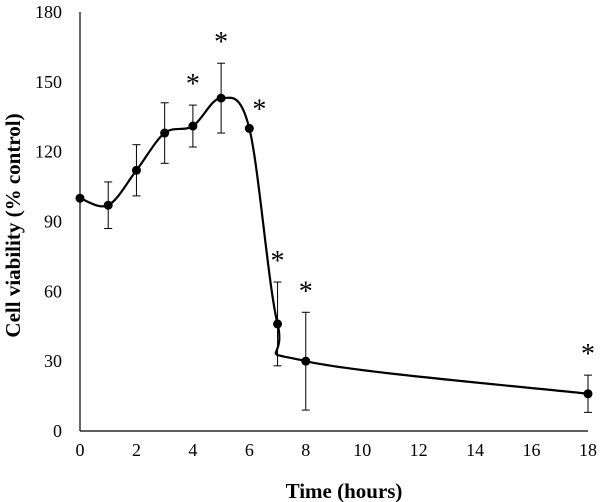 The height and width of the screenshot is (502, 600). Describe the element at coordinates (305, 450) in the screenshot. I see `x-tick-label: 8` at that location.